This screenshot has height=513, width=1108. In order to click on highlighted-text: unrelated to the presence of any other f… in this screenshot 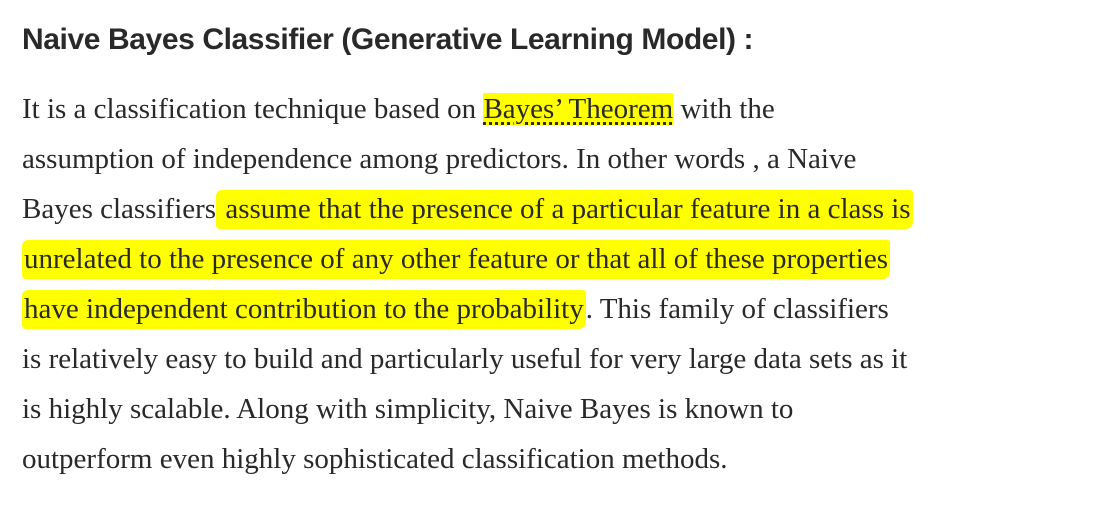, I will do `click(456, 259)`.